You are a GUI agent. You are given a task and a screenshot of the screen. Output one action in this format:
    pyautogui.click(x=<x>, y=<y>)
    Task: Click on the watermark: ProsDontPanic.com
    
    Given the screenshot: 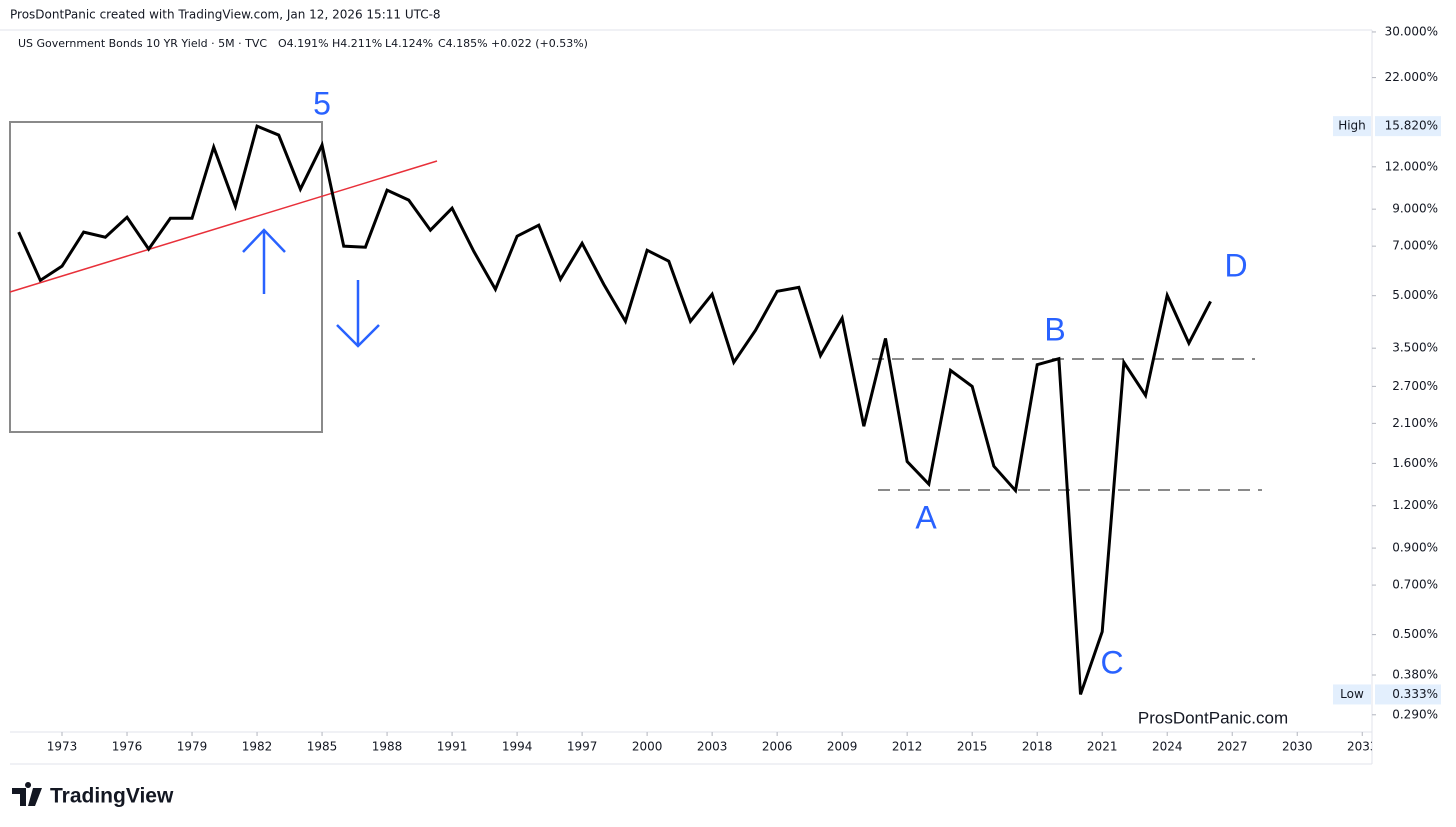 What is the action you would take?
    pyautogui.click(x=1213, y=717)
    